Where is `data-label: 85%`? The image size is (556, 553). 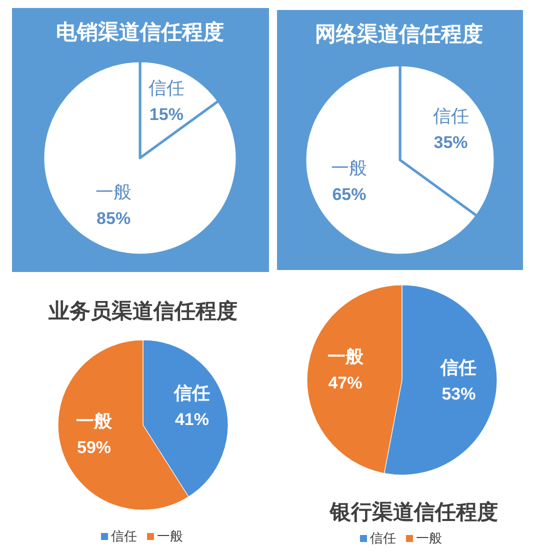
data-label: 85% is located at coordinates (113, 218).